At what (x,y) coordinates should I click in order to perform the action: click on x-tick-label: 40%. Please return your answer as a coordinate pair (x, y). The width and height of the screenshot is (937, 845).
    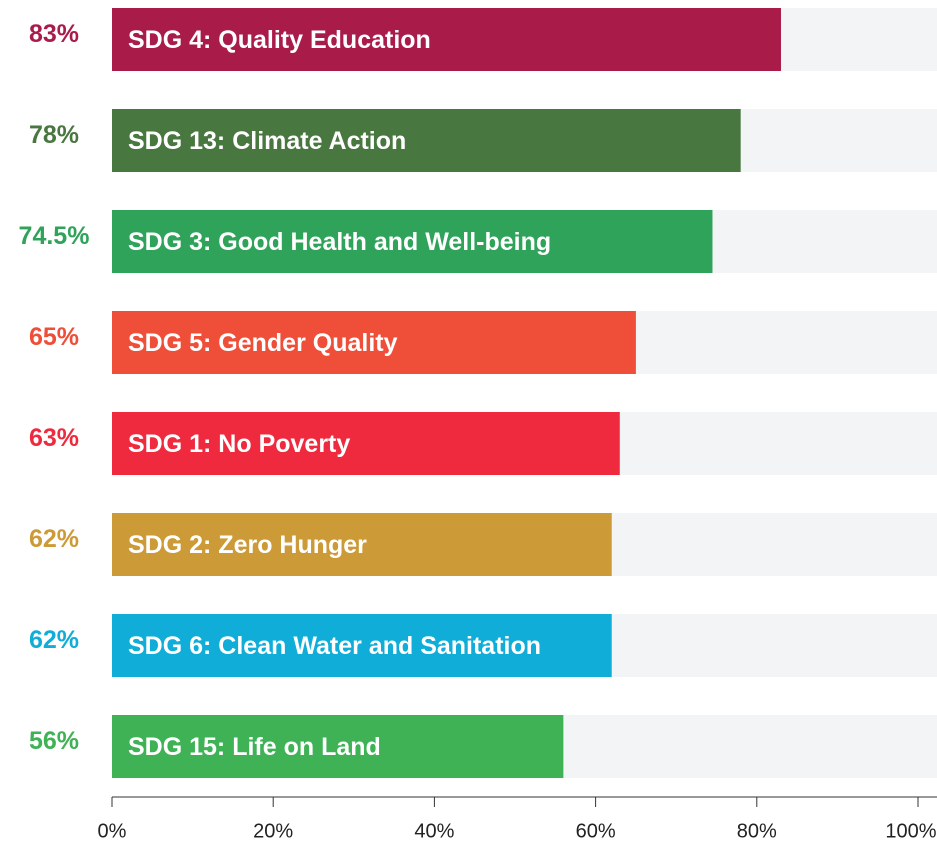
    Looking at the image, I should click on (434, 831).